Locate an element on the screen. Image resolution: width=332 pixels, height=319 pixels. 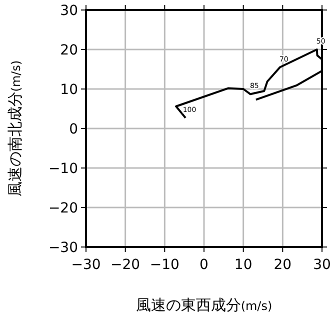
x-tick-label: 10 is located at coordinates (243, 265).